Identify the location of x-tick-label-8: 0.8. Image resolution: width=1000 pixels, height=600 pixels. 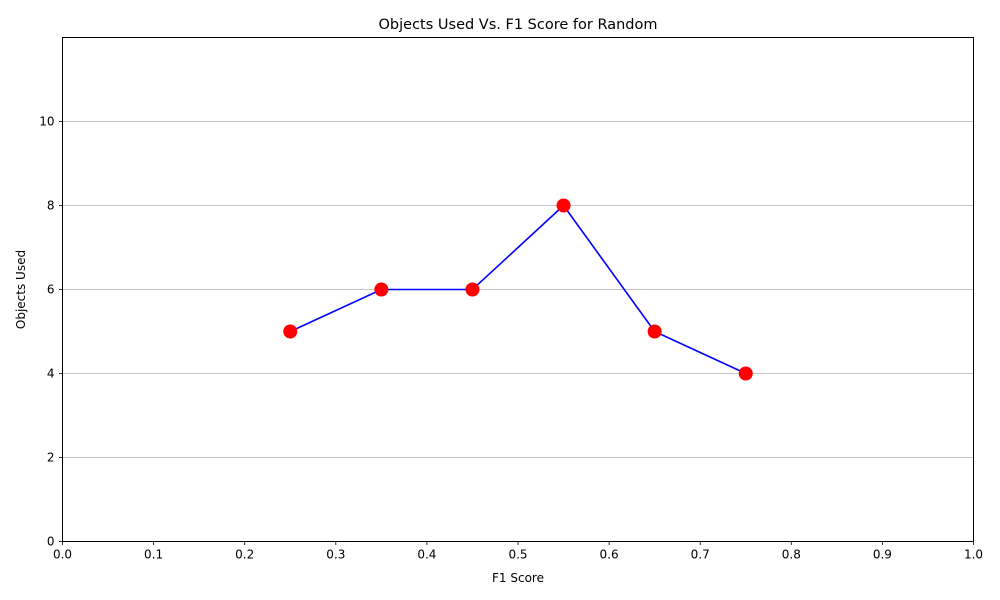
(791, 555).